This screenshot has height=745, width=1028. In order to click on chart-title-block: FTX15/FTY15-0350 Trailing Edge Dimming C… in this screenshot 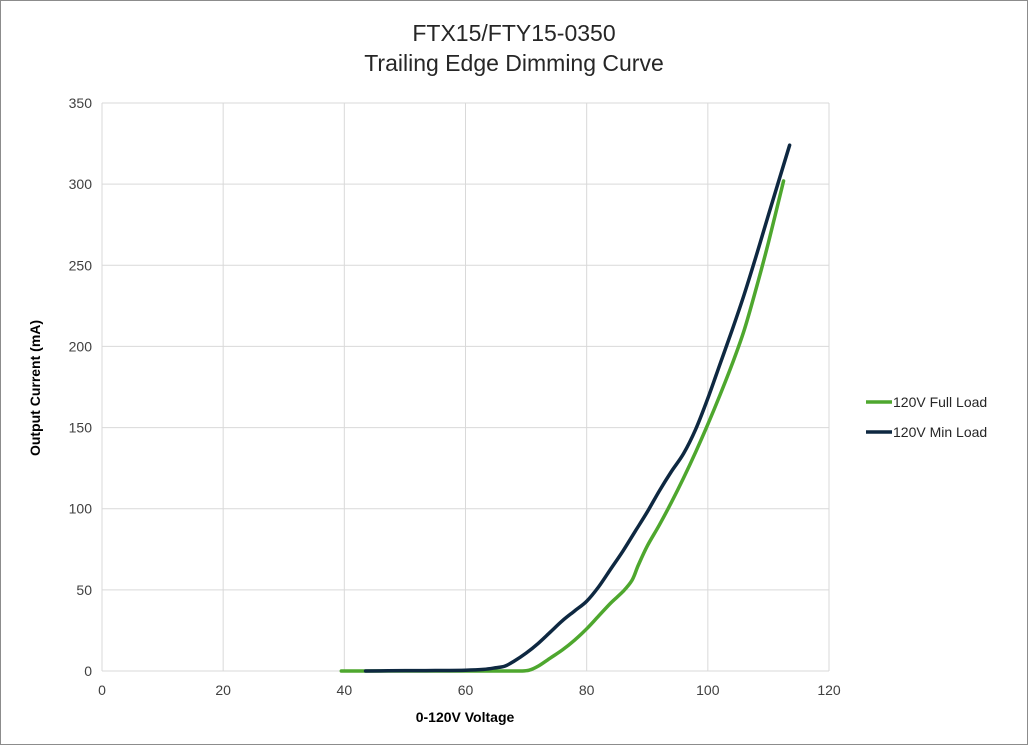, I will do `click(514, 48)`.